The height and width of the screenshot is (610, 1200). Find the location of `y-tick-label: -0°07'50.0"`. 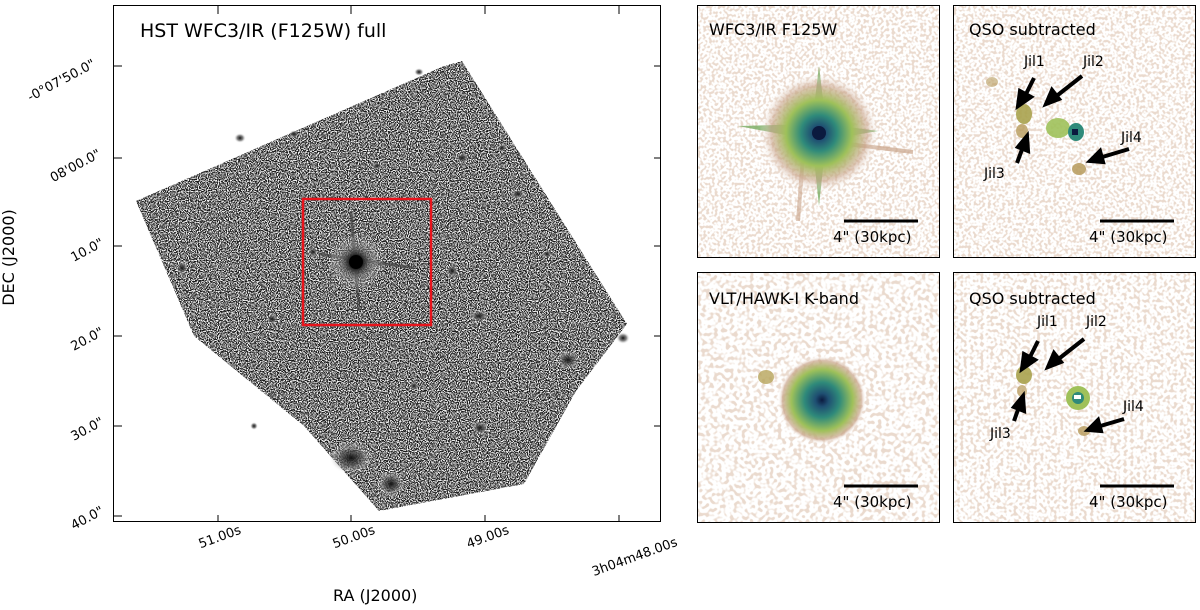

y-tick-label: -0°07'50.0" is located at coordinates (62, 81).